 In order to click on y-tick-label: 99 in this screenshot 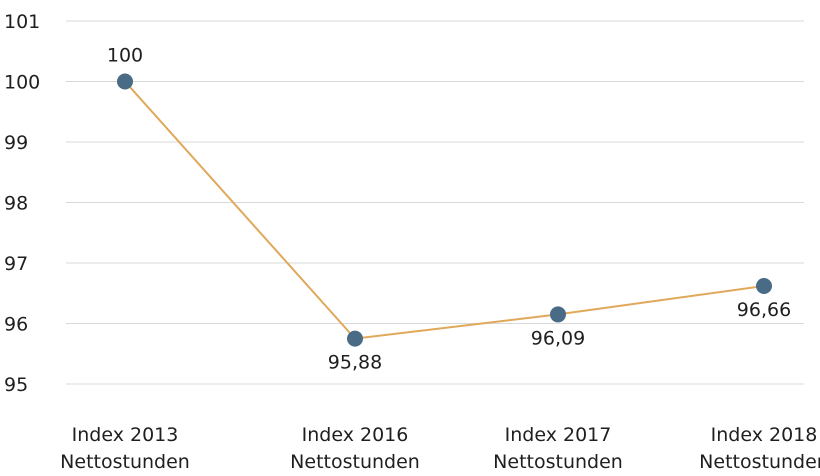, I will do `click(16, 143)`.